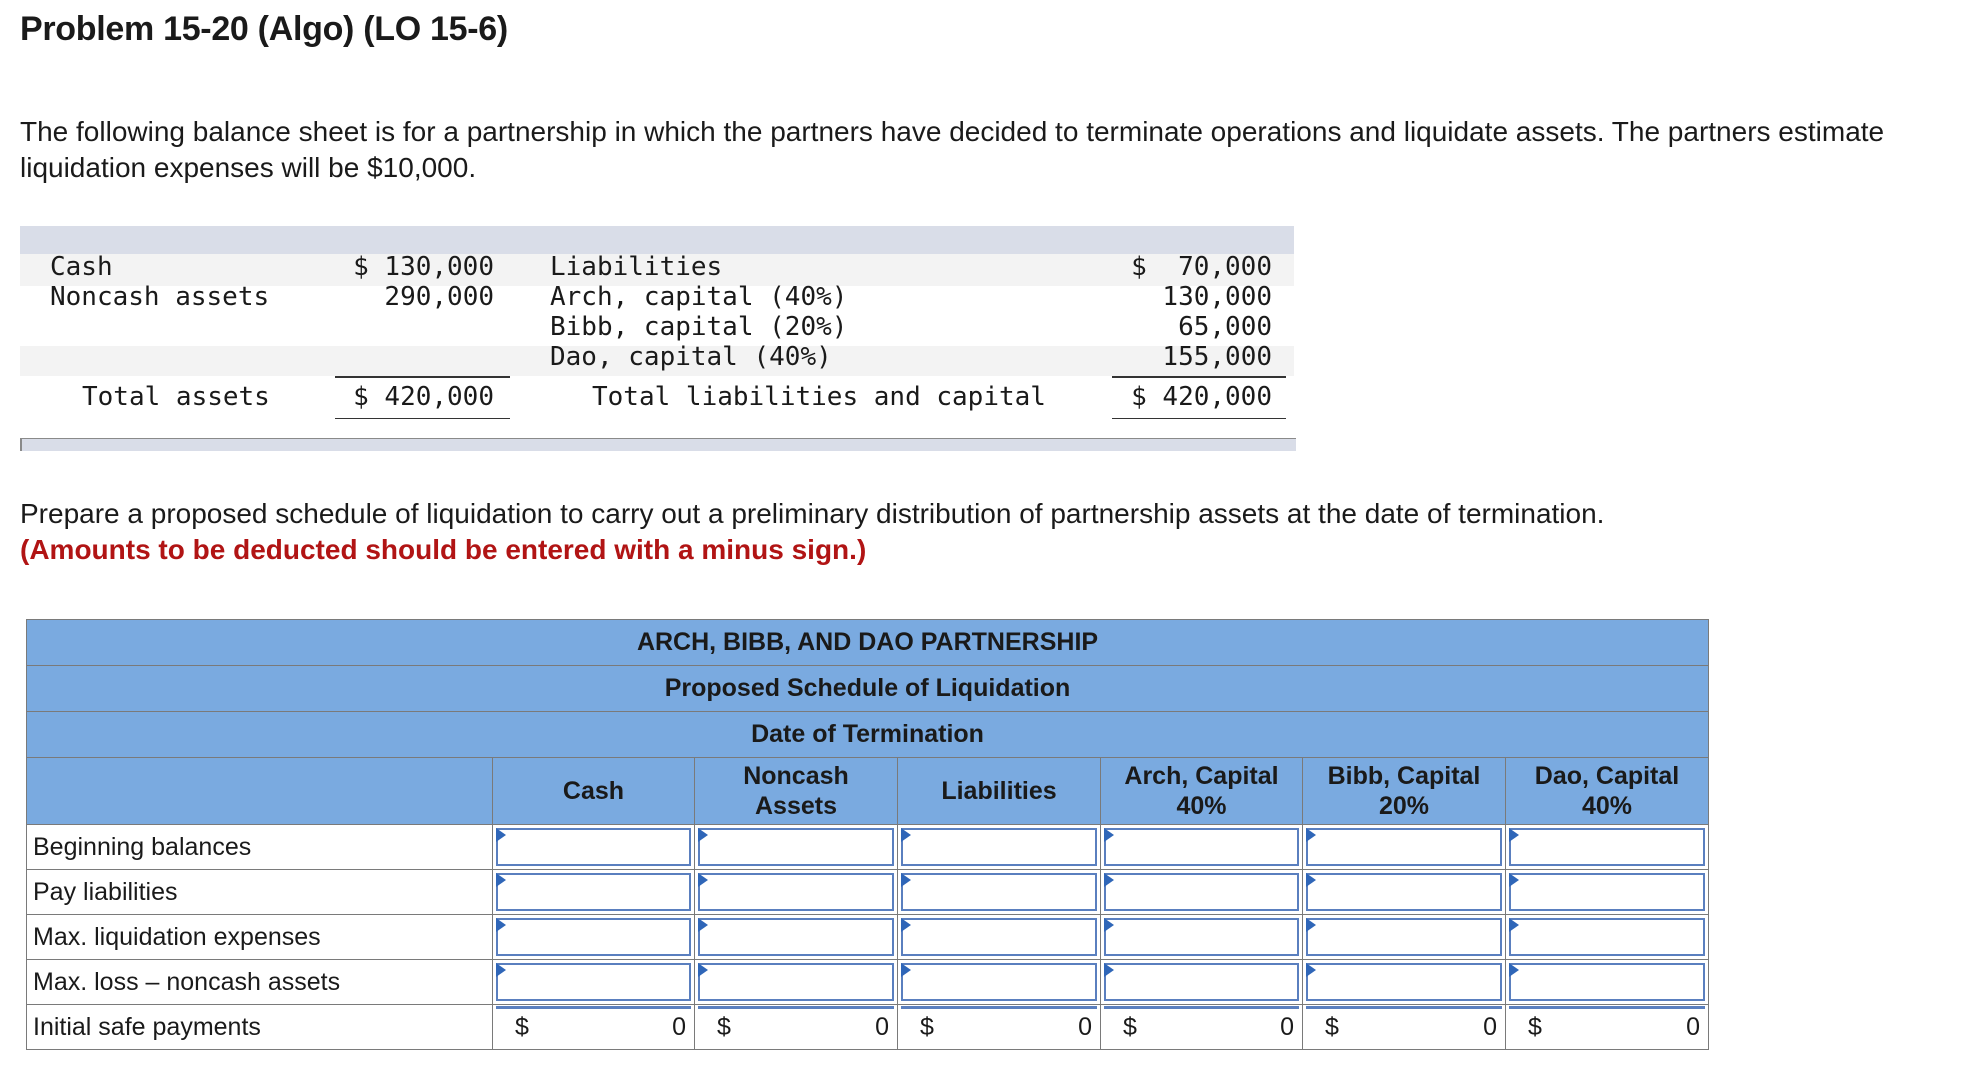 The width and height of the screenshot is (1972, 1086). What do you see at coordinates (1607, 937) in the screenshot?
I see `input-expenses-dao` at bounding box center [1607, 937].